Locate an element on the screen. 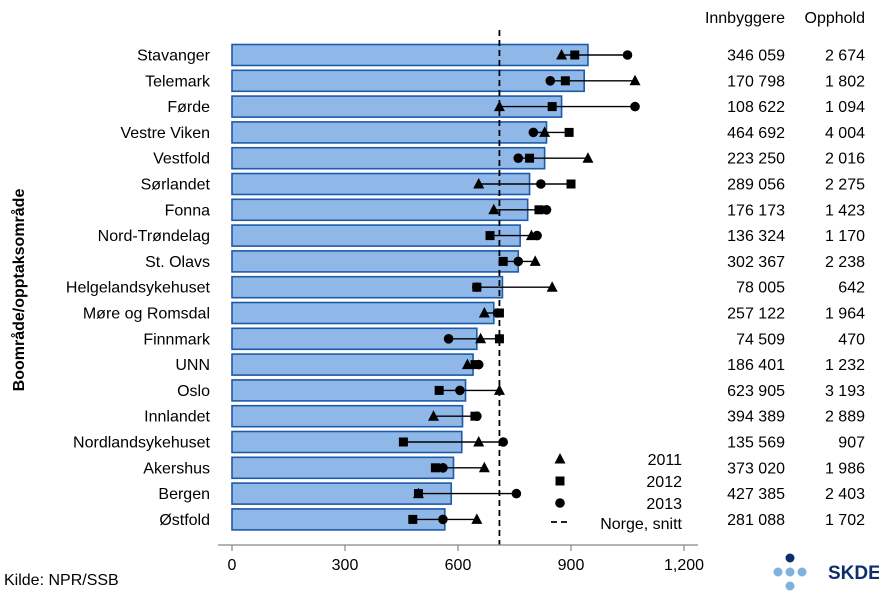 The image size is (879, 601). opphold-value: 2 403 is located at coordinates (845, 494).